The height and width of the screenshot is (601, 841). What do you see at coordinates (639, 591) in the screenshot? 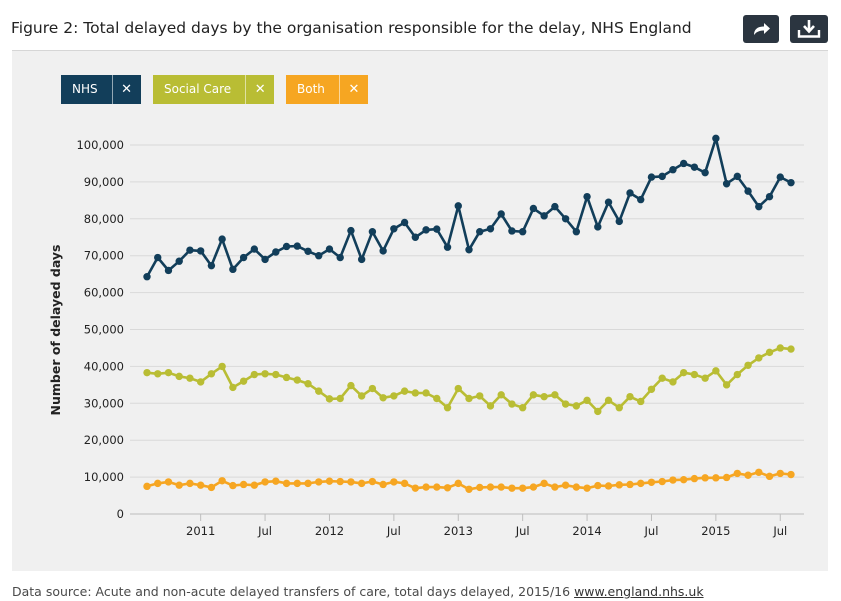
I see `source-link: www.england.nhs.uk` at bounding box center [639, 591].